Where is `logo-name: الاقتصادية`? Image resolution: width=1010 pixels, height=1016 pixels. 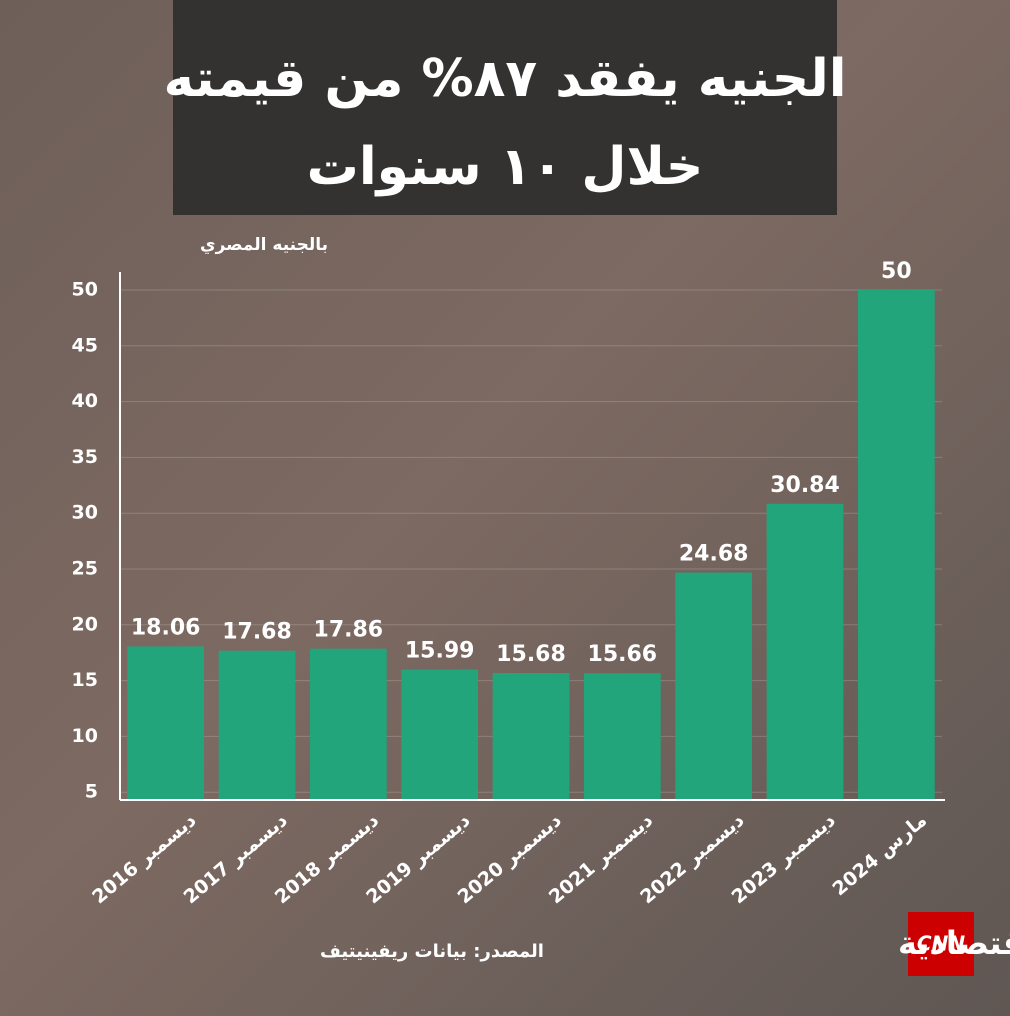
logo-name: الاقتصادية is located at coordinates (954, 943).